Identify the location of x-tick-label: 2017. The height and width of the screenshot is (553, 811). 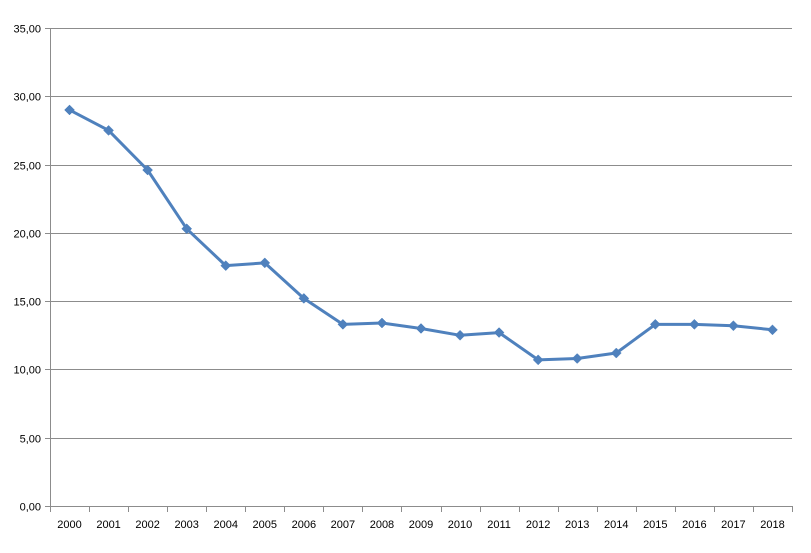
(733, 525).